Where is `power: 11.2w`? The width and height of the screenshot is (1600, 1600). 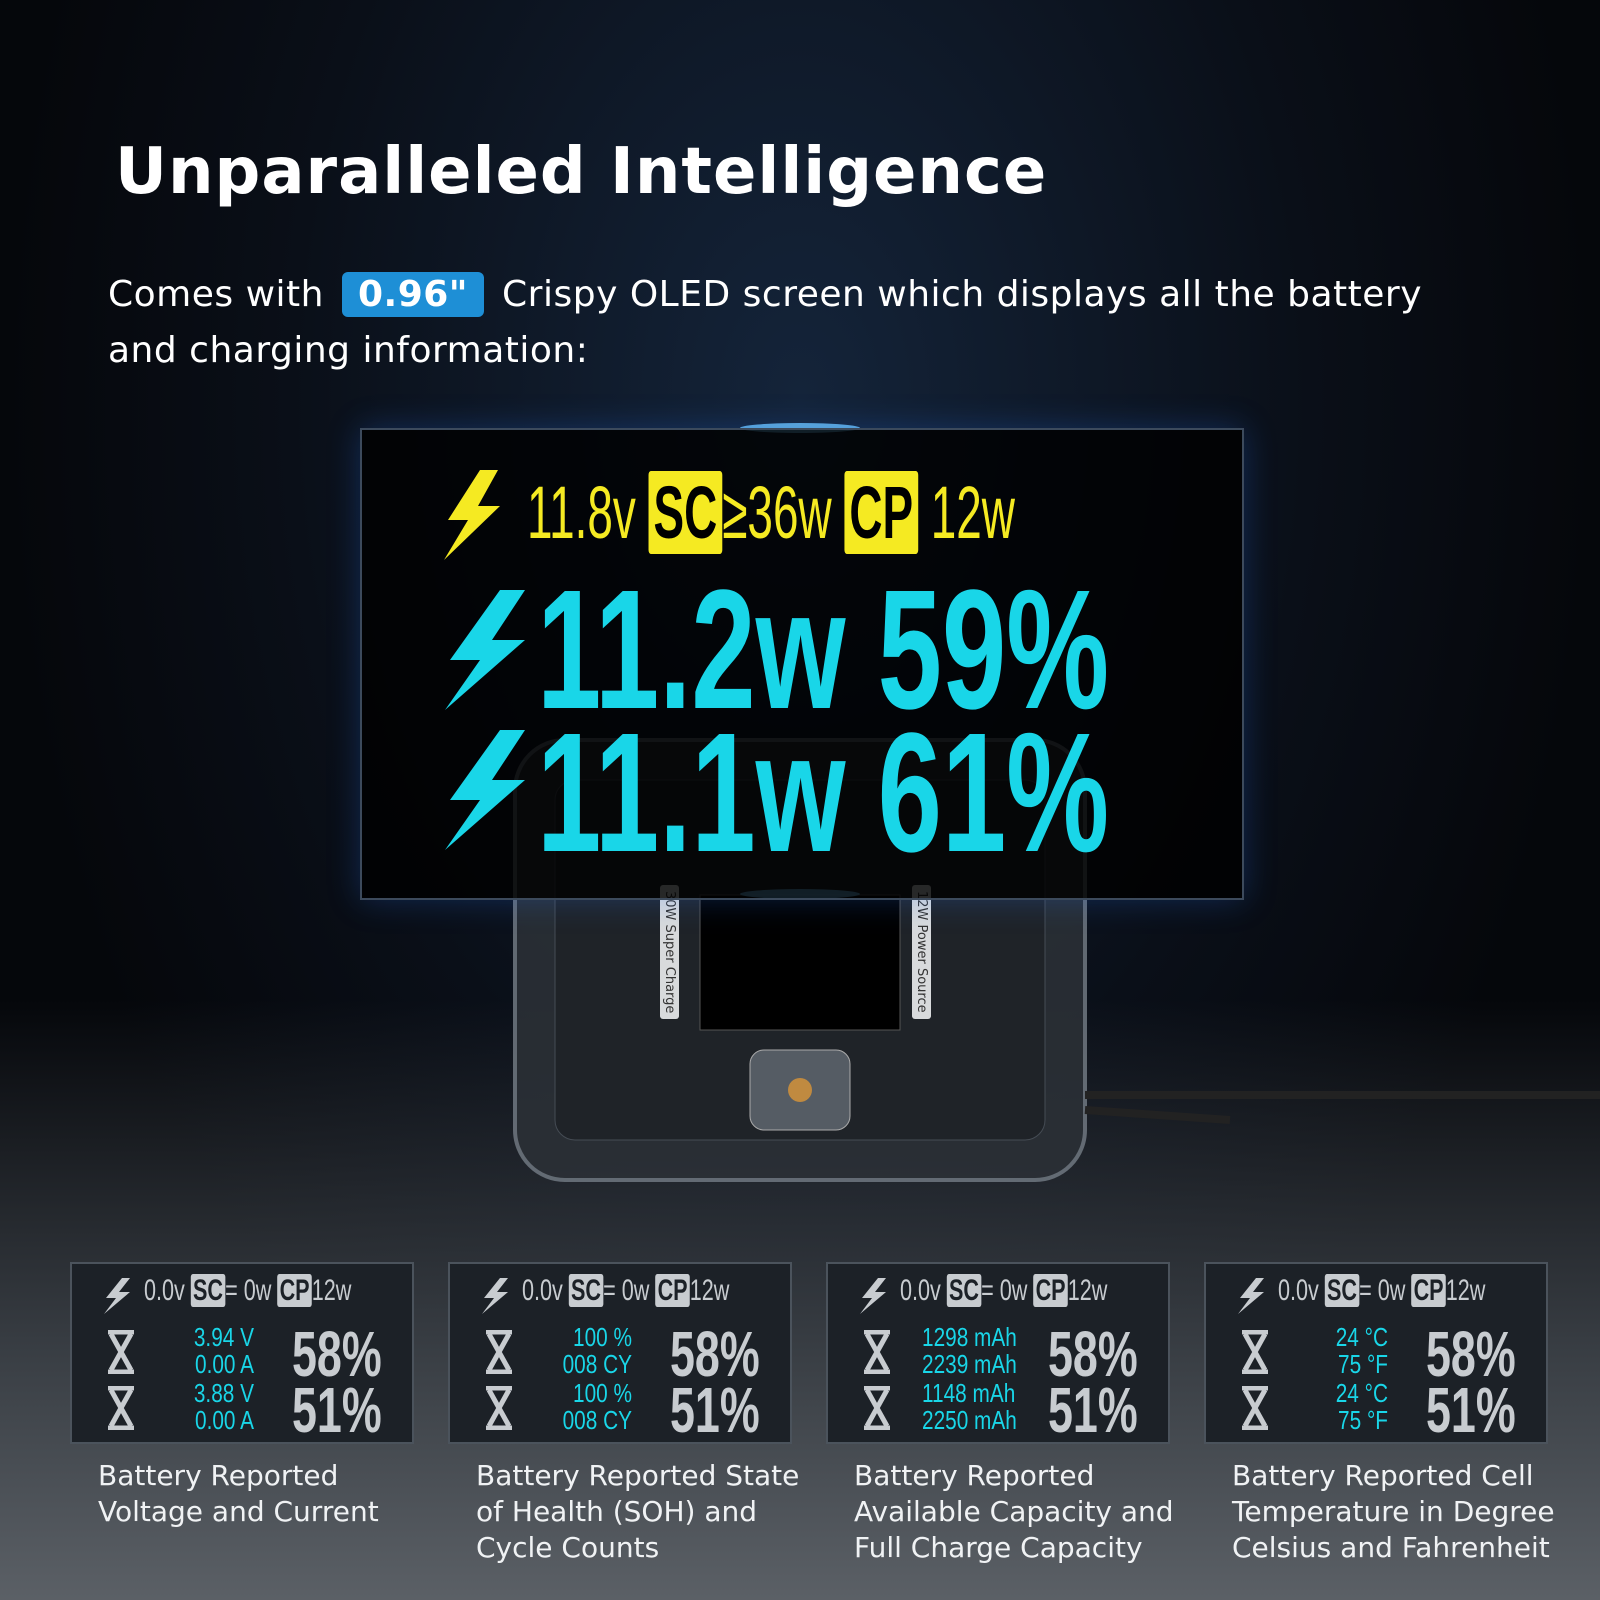
power: 11.2w is located at coordinates (691, 650).